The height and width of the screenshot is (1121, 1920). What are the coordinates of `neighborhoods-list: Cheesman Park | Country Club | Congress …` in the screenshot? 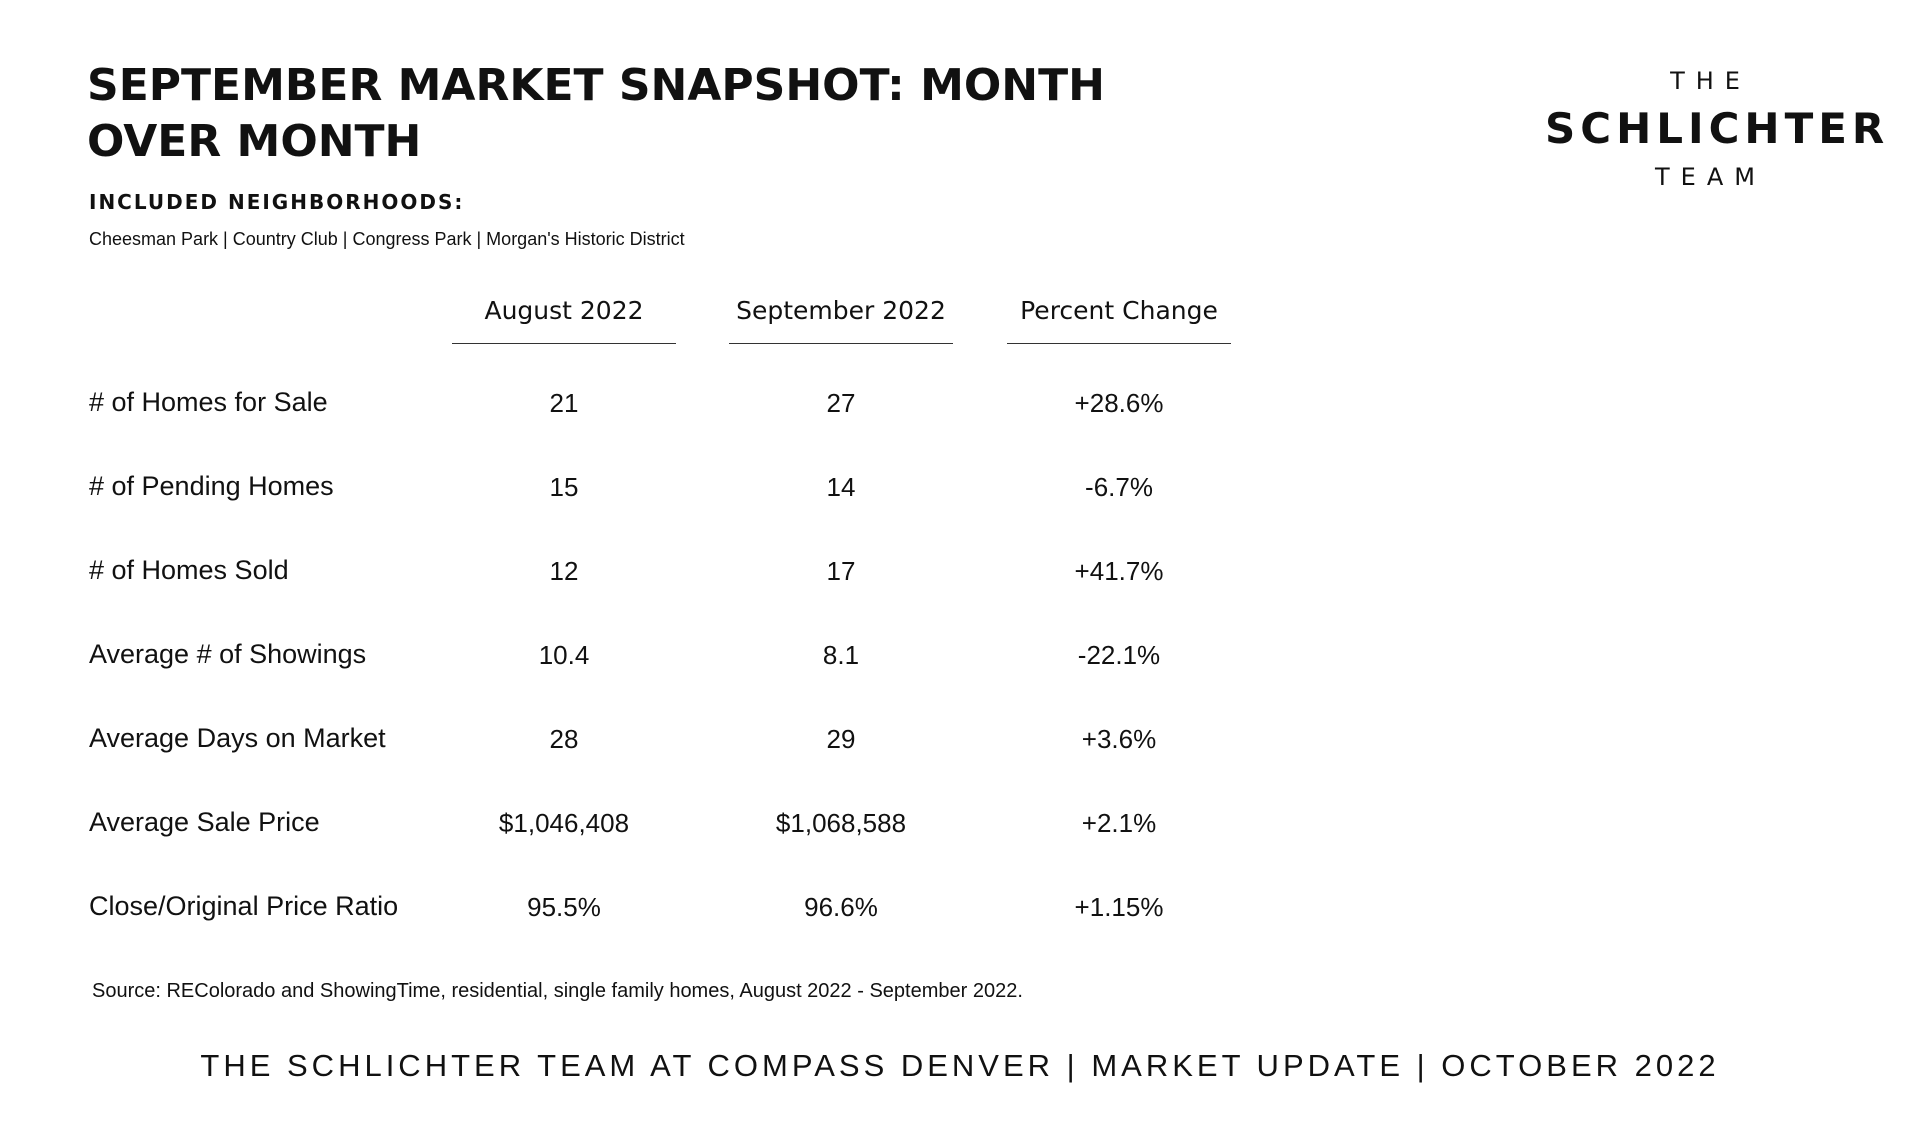 It's located at (387, 239).